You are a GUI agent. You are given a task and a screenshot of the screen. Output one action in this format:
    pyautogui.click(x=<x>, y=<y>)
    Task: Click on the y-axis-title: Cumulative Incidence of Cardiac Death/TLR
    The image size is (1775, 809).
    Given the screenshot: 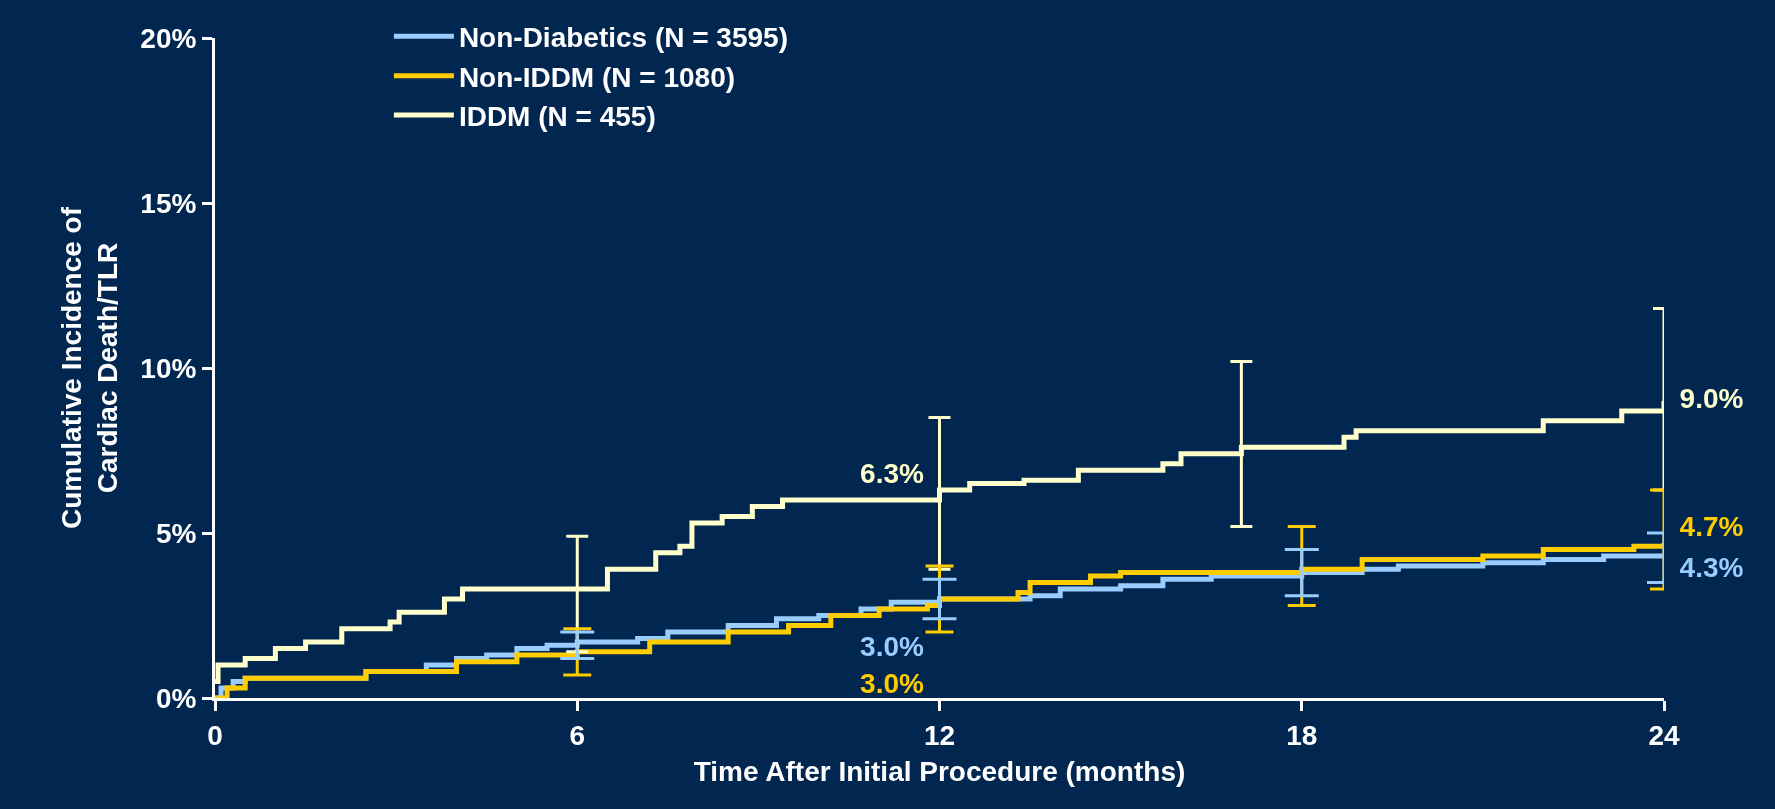 What is the action you would take?
    pyautogui.click(x=89, y=368)
    